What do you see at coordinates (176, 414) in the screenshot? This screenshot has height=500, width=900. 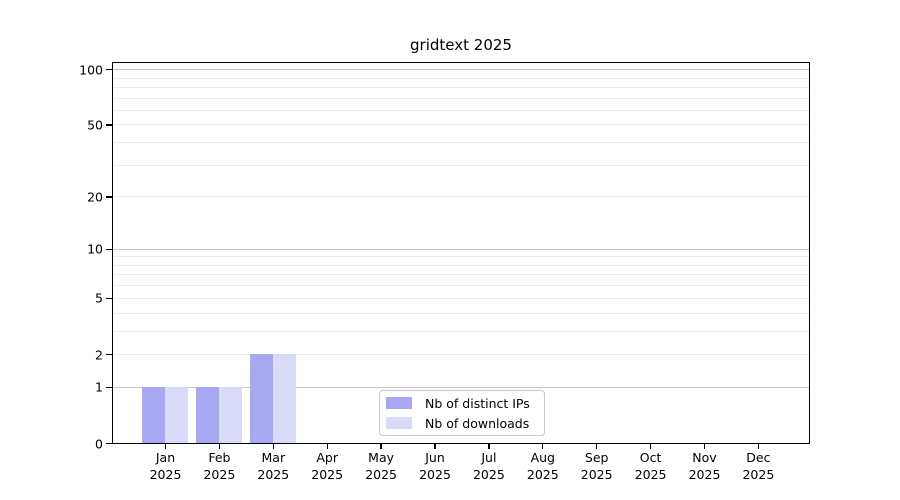 I see `bar-nb-of-downloads-jan` at bounding box center [176, 414].